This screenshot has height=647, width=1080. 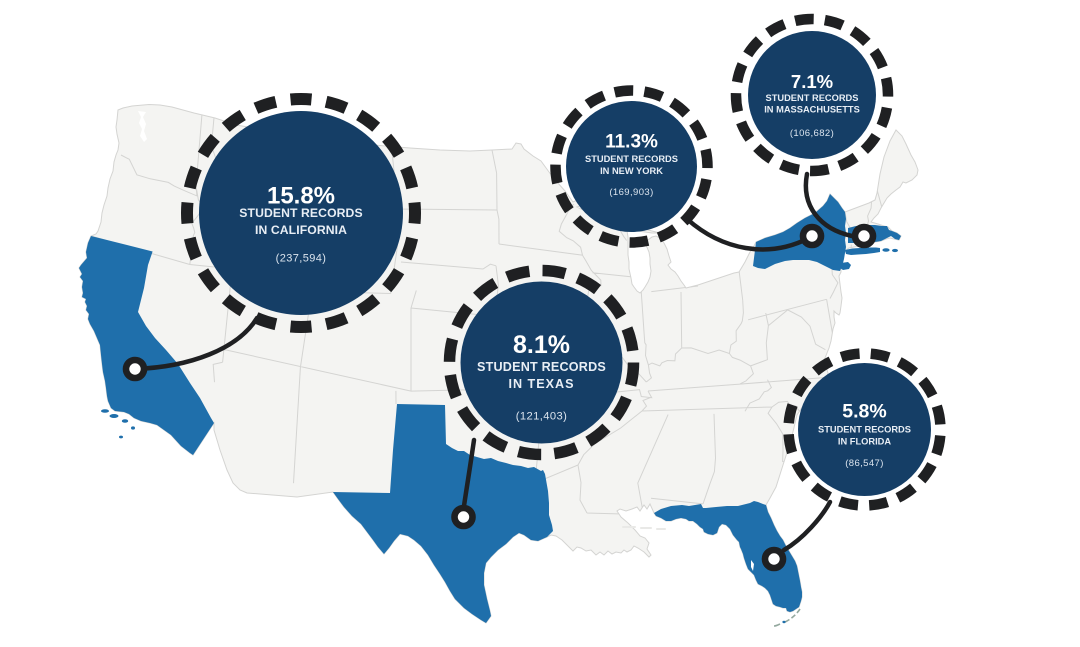 I want to click on svg-text: IN TEXAS, so click(x=541, y=384).